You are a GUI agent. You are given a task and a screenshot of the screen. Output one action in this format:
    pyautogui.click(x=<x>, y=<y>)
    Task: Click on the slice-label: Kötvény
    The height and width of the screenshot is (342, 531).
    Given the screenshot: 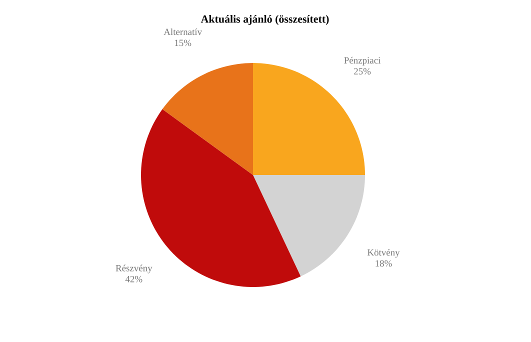 What is the action you would take?
    pyautogui.click(x=383, y=253)
    